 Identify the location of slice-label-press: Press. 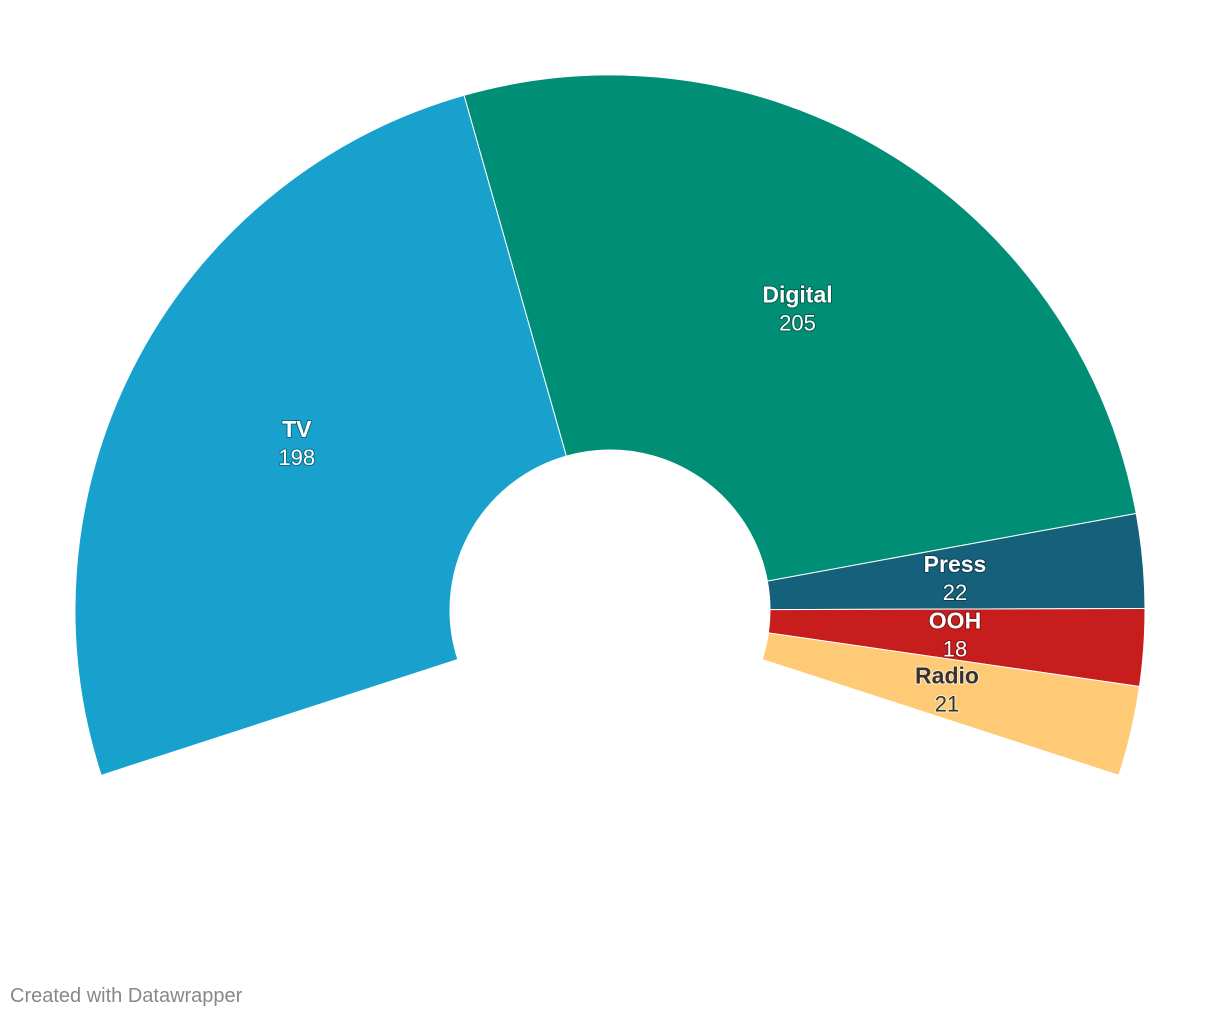
(955, 564).